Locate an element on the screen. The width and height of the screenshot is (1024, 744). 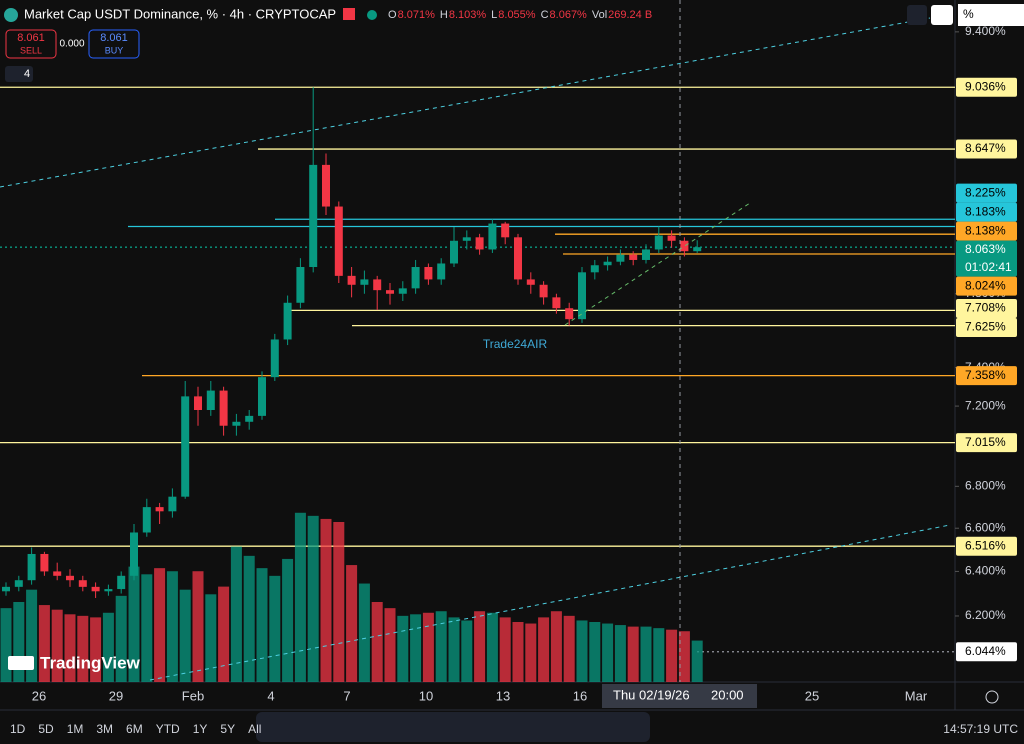
symbol-icon is located at coordinates (11, 15).